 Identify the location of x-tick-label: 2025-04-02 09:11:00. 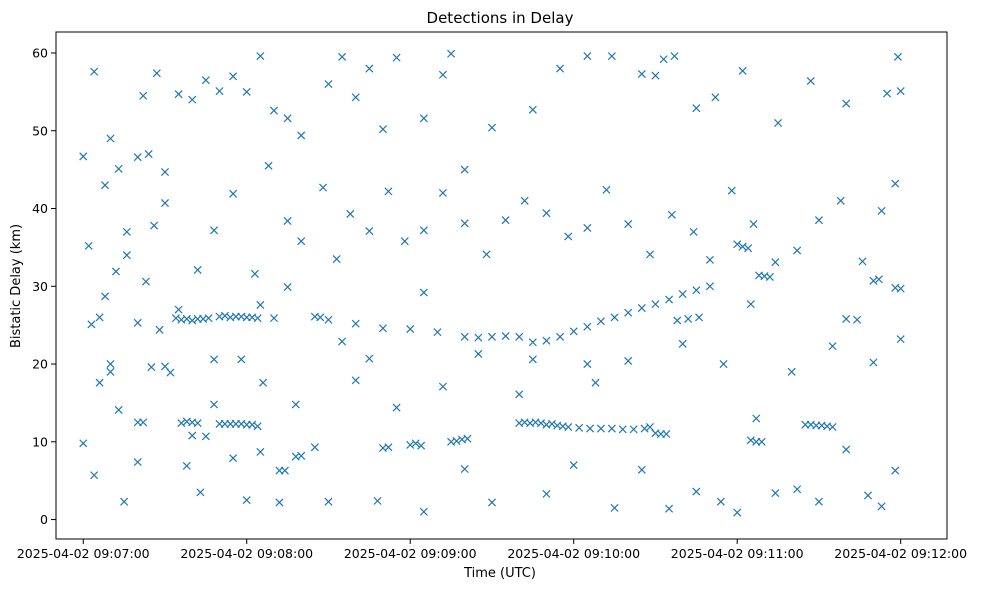
(737, 553).